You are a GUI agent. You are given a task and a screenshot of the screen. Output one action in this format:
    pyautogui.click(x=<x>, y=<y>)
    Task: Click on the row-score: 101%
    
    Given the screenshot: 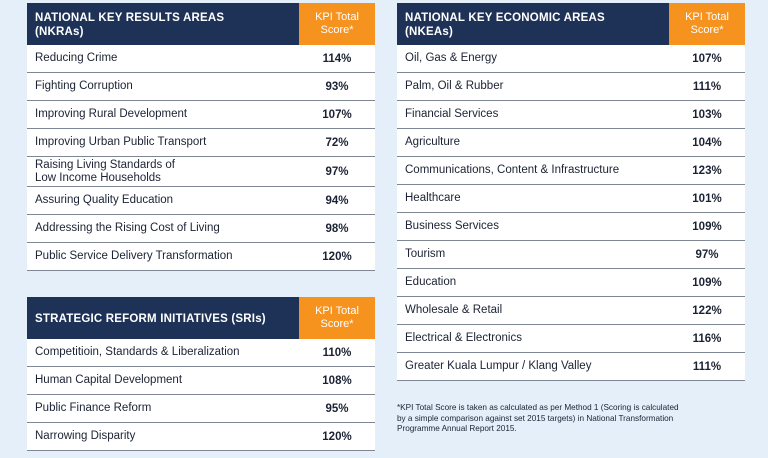 What is the action you would take?
    pyautogui.click(x=707, y=198)
    